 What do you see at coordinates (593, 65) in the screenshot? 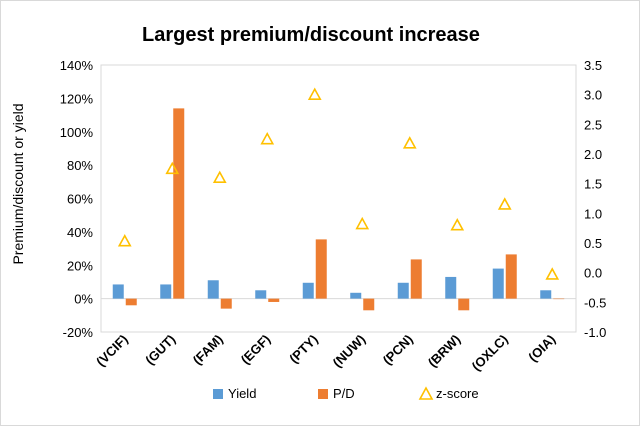
I see `y2-tick-label: 3.5` at bounding box center [593, 65].